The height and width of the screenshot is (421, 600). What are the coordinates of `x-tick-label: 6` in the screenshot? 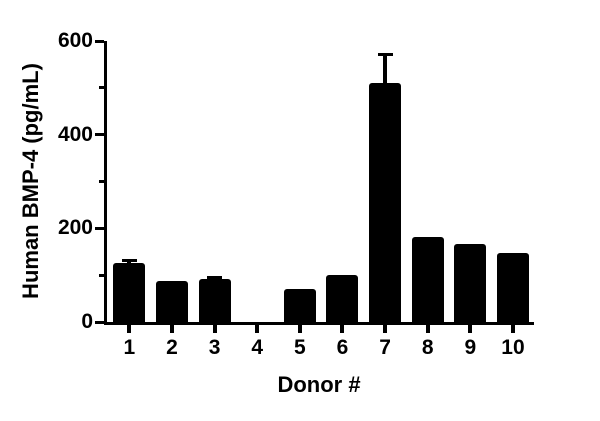 It's located at (342, 347).